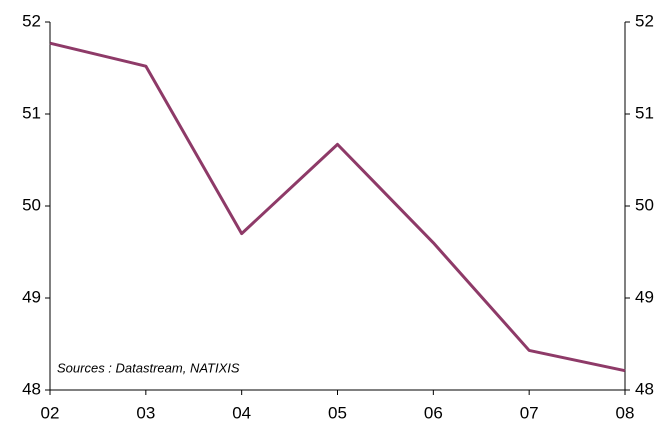  I want to click on x-tick-label: 07, so click(529, 412).